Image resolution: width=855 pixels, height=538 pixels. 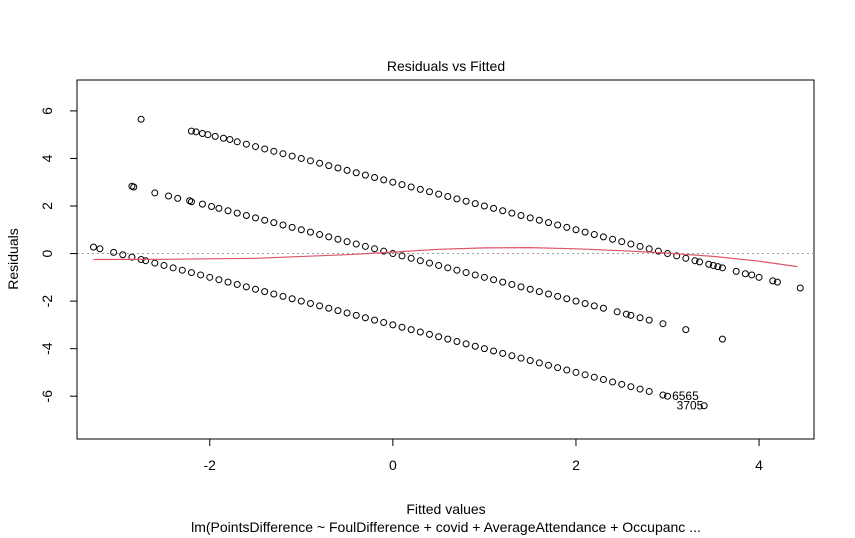 What do you see at coordinates (47, 206) in the screenshot?
I see `y-tick-label: 2` at bounding box center [47, 206].